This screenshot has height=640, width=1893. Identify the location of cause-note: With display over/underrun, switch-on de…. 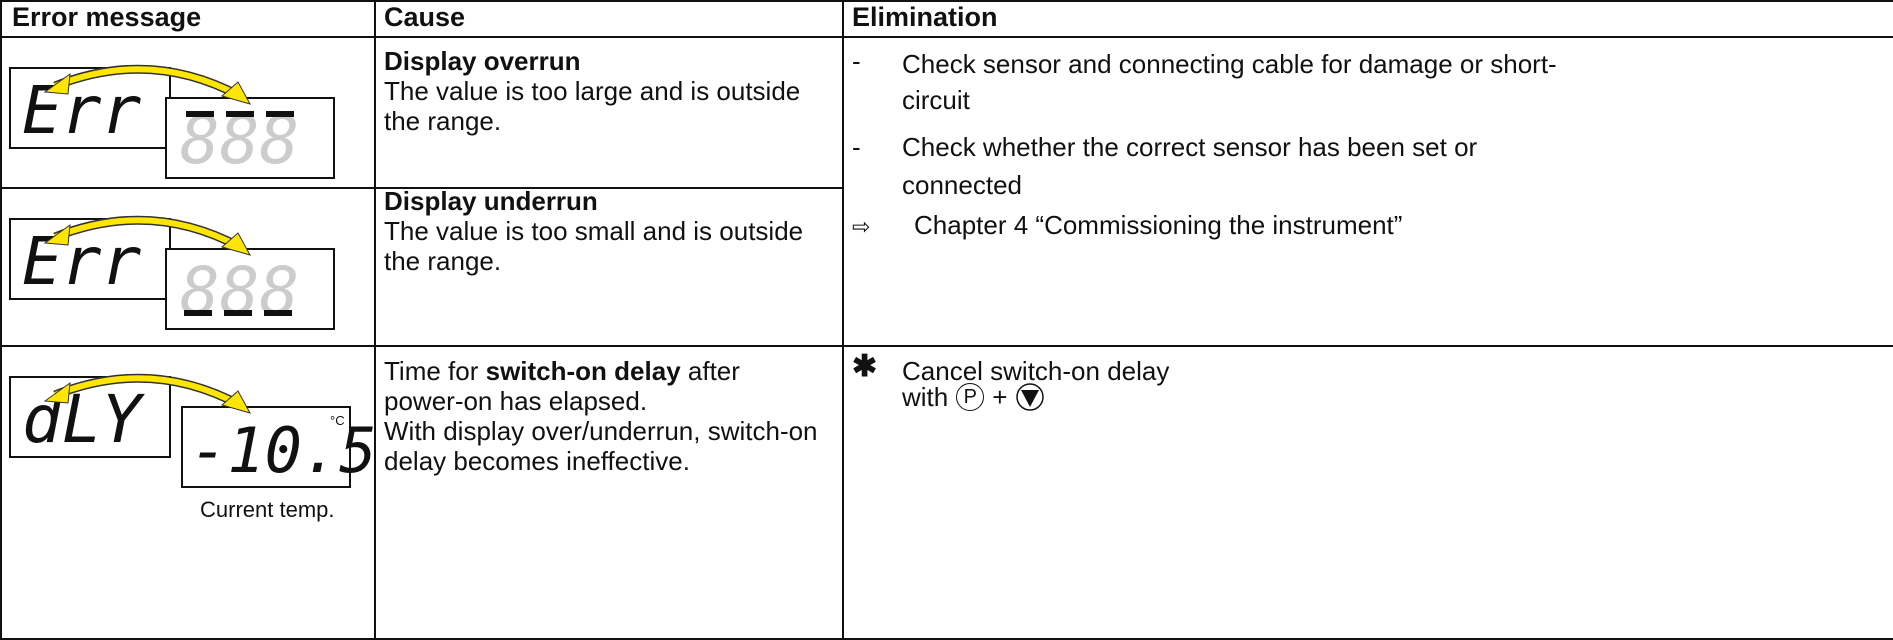
(601, 446).